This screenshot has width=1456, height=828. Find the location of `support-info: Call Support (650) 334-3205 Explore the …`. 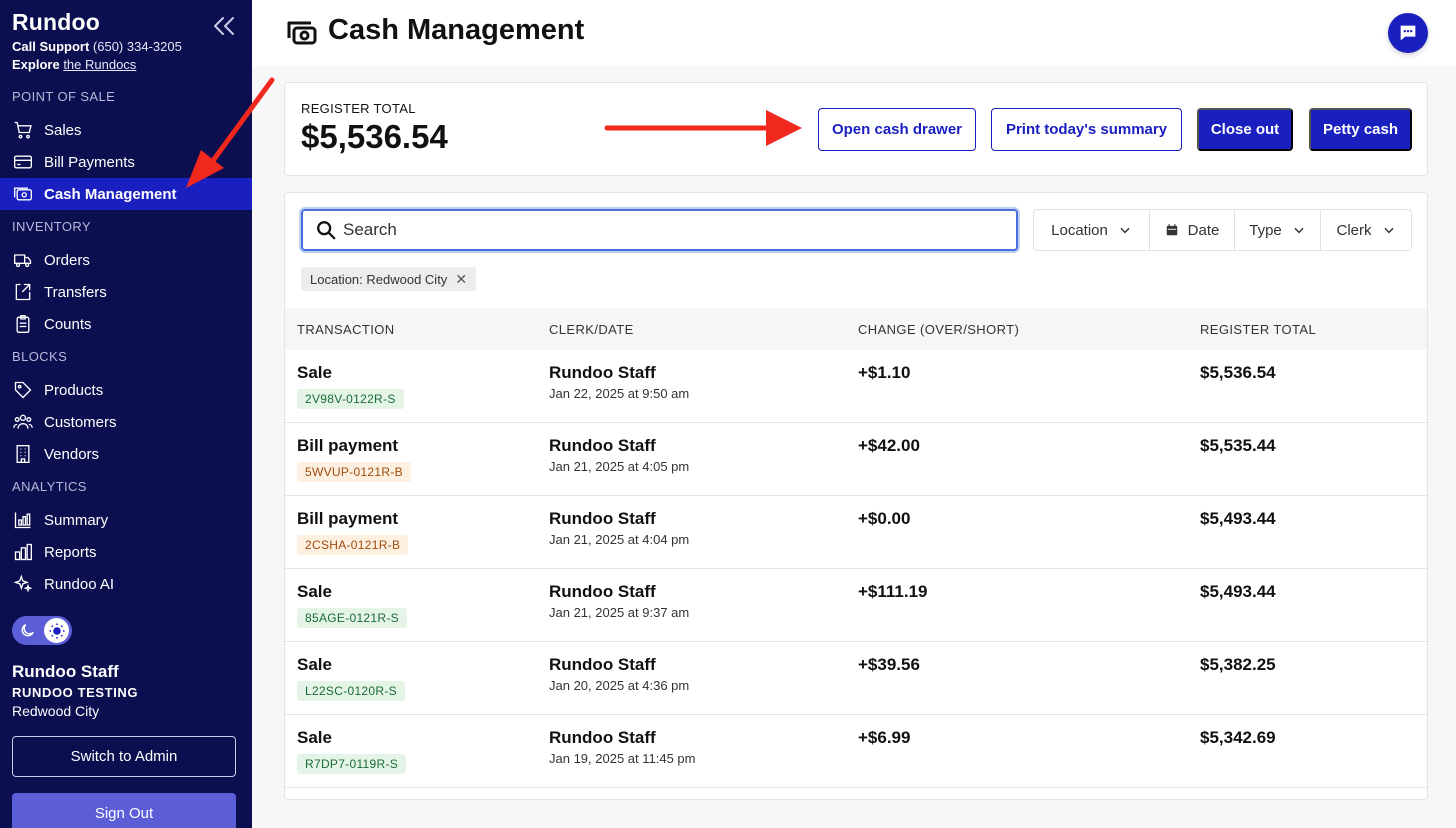

support-info: Call Support (650) 334-3205 Explore the … is located at coordinates (97, 56).